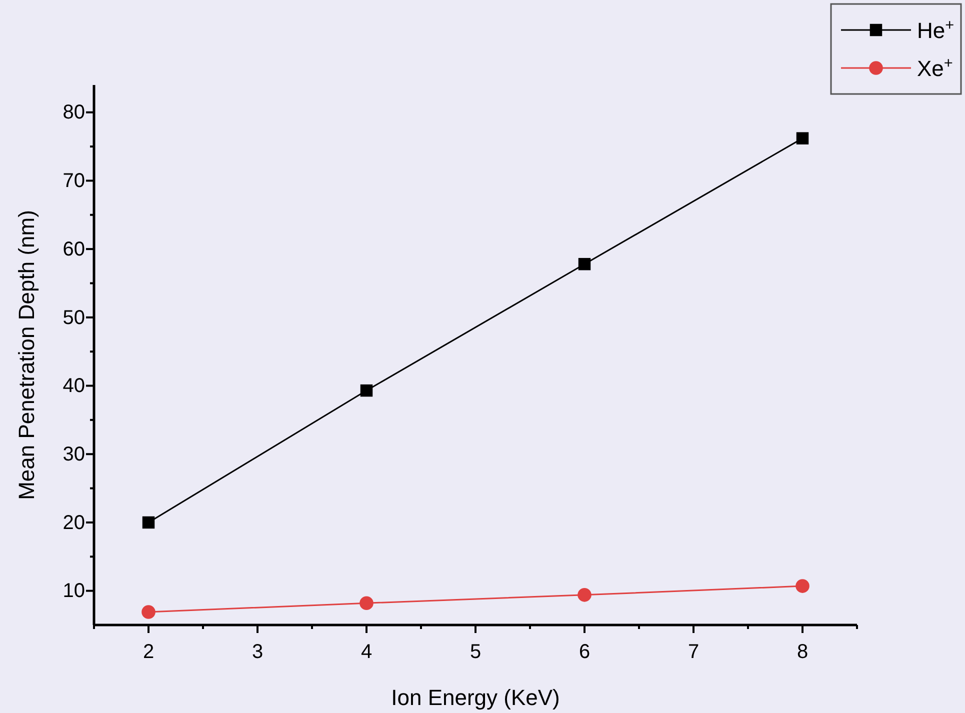 Image resolution: width=965 pixels, height=713 pixels. Describe the element at coordinates (73, 386) in the screenshot. I see `y-tick-label: 40` at that location.